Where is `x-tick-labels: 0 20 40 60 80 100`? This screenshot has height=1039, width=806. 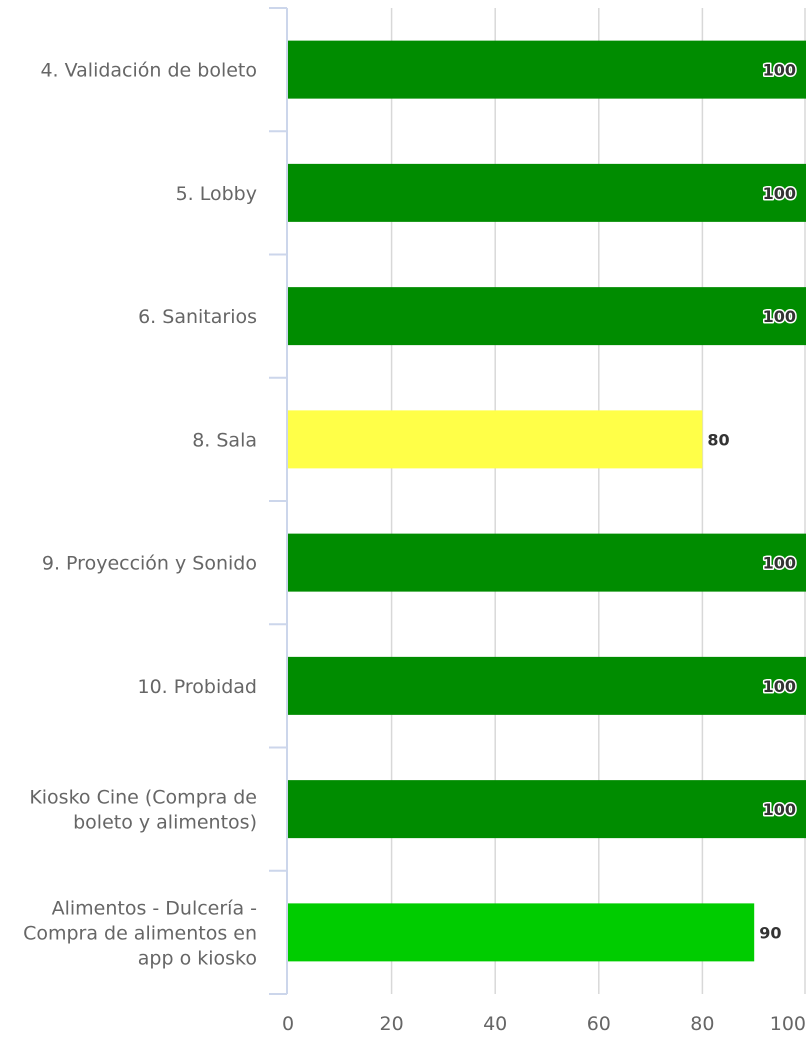 x-tick-labels: 0 20 40 60 80 100 is located at coordinates (544, 1024).